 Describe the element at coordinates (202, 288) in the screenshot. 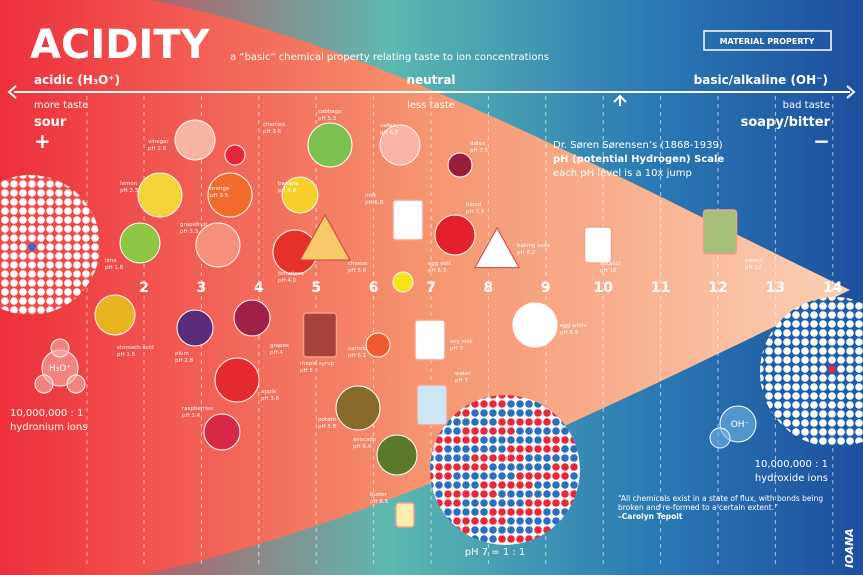

I see `ph-number: 3` at that location.